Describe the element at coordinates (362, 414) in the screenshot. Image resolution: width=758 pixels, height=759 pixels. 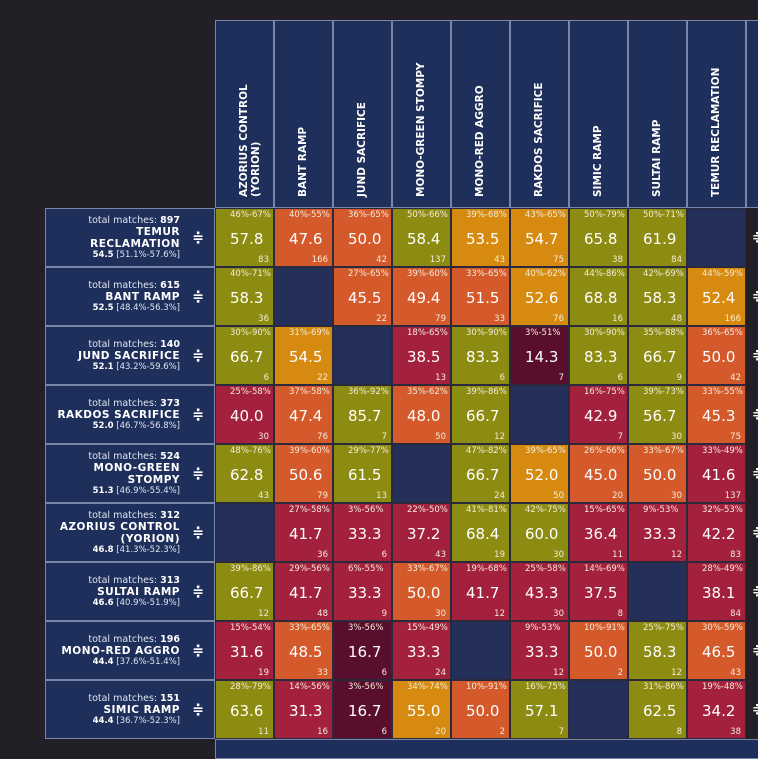
I see `matchup-cell: 36%-92% 85.7 7` at that location.